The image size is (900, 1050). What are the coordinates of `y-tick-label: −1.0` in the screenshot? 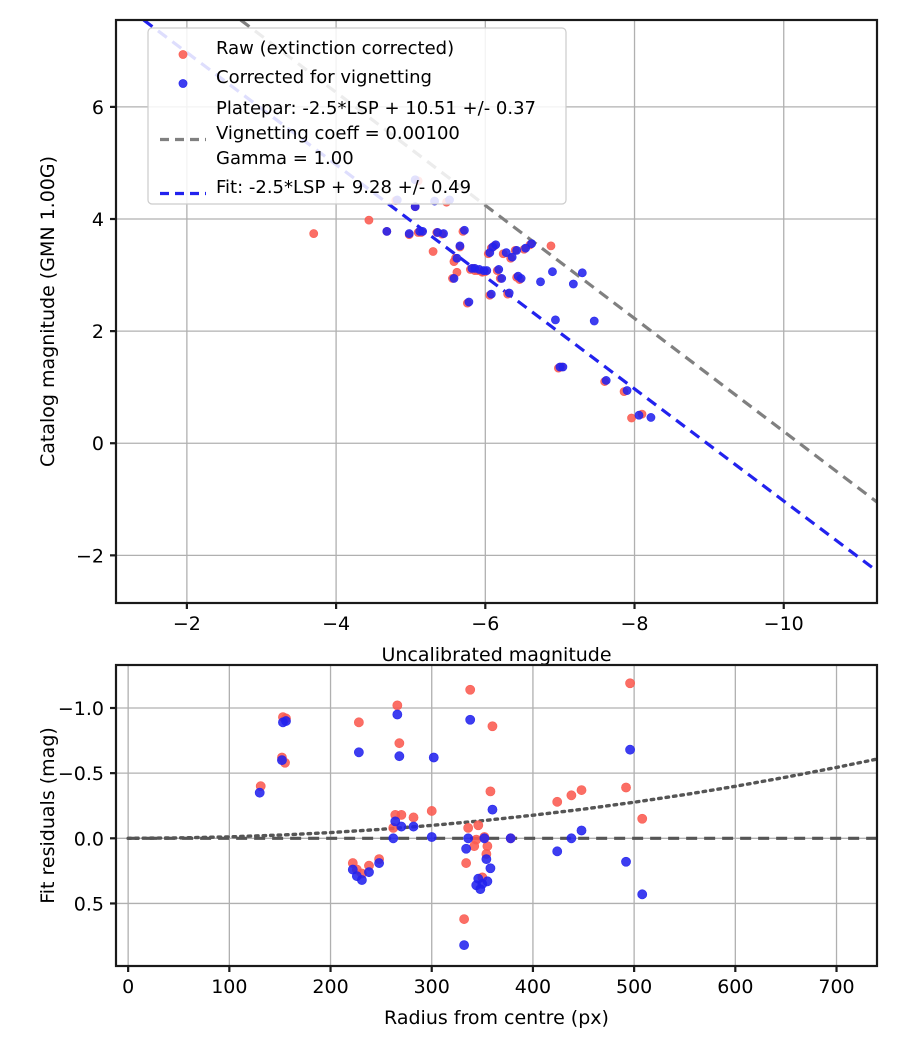 It's located at (81, 709).